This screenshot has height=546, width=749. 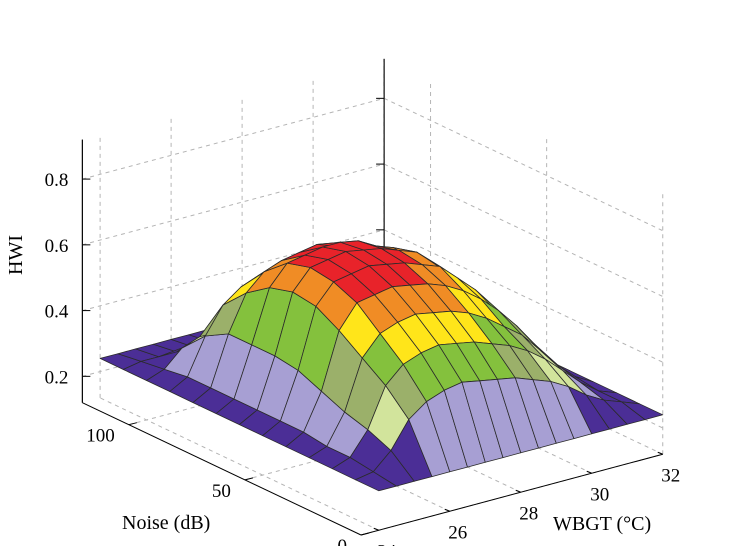 I want to click on z-tick-label-3: 0.8, so click(x=57, y=180).